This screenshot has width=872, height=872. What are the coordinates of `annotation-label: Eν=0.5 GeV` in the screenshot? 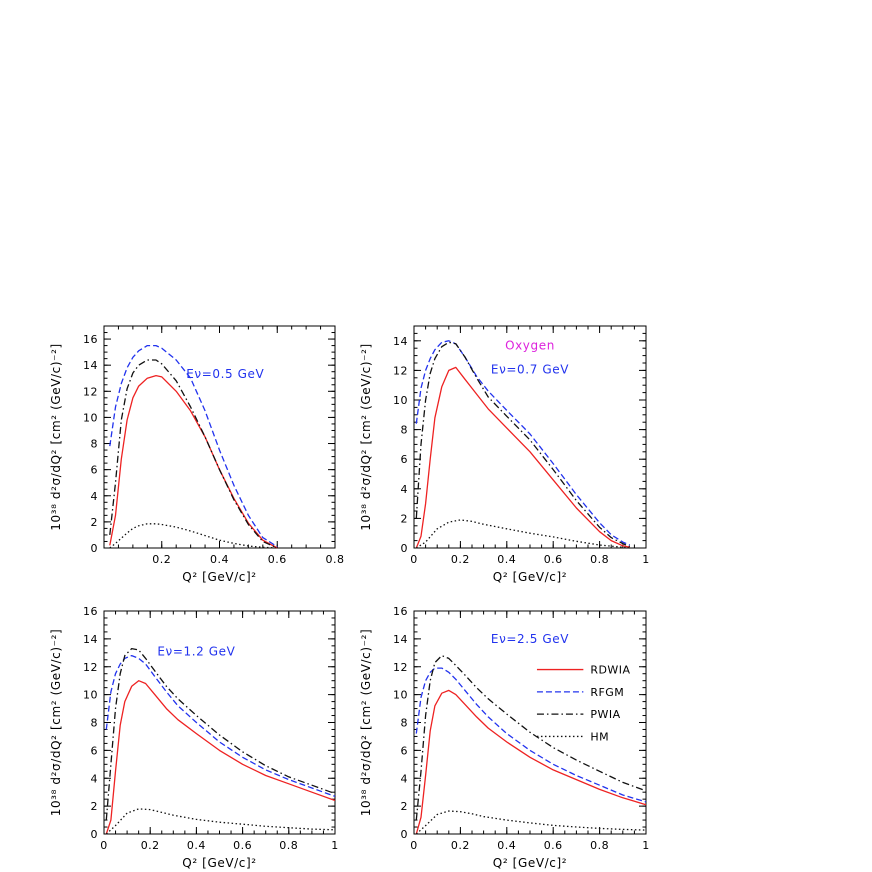 It's located at (225, 374).